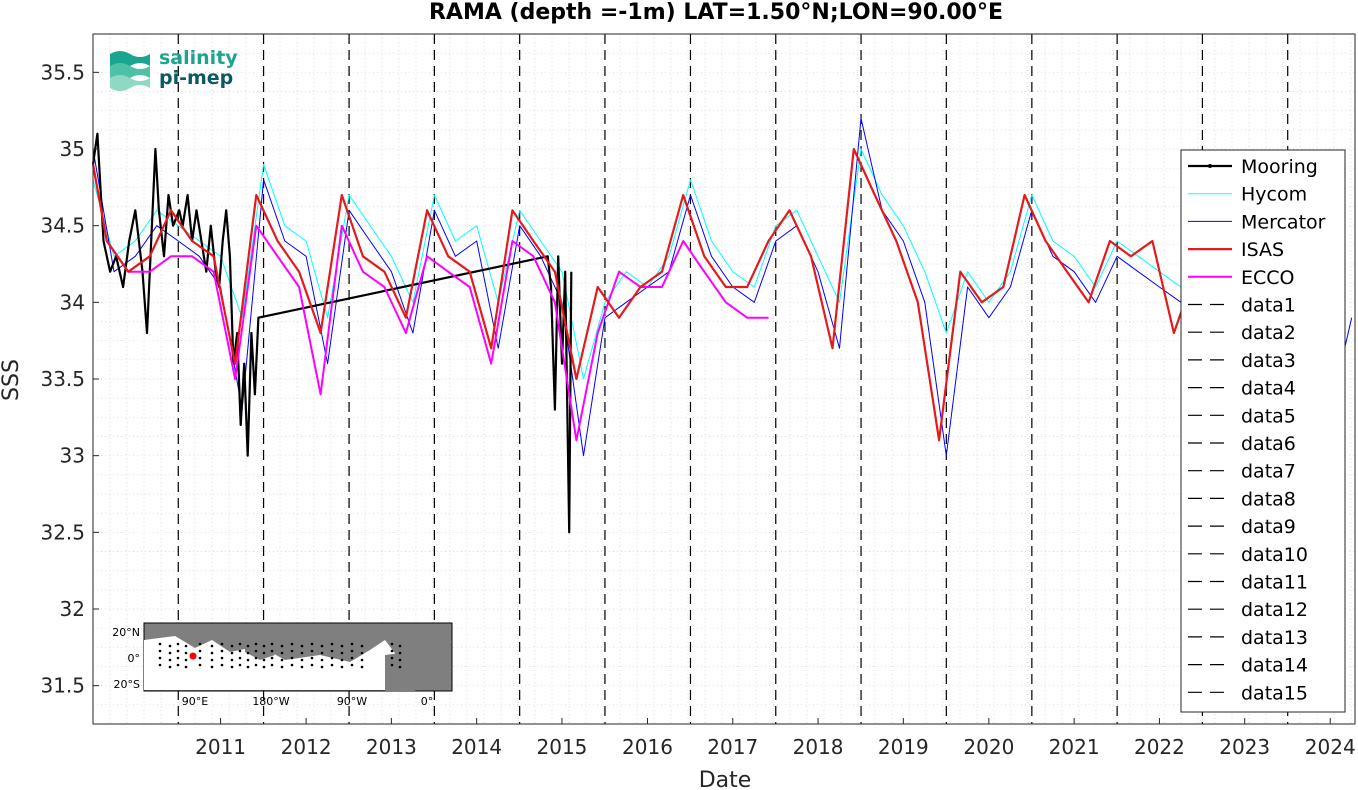  I want to click on inset-mooring-dots, so click(280, 655).